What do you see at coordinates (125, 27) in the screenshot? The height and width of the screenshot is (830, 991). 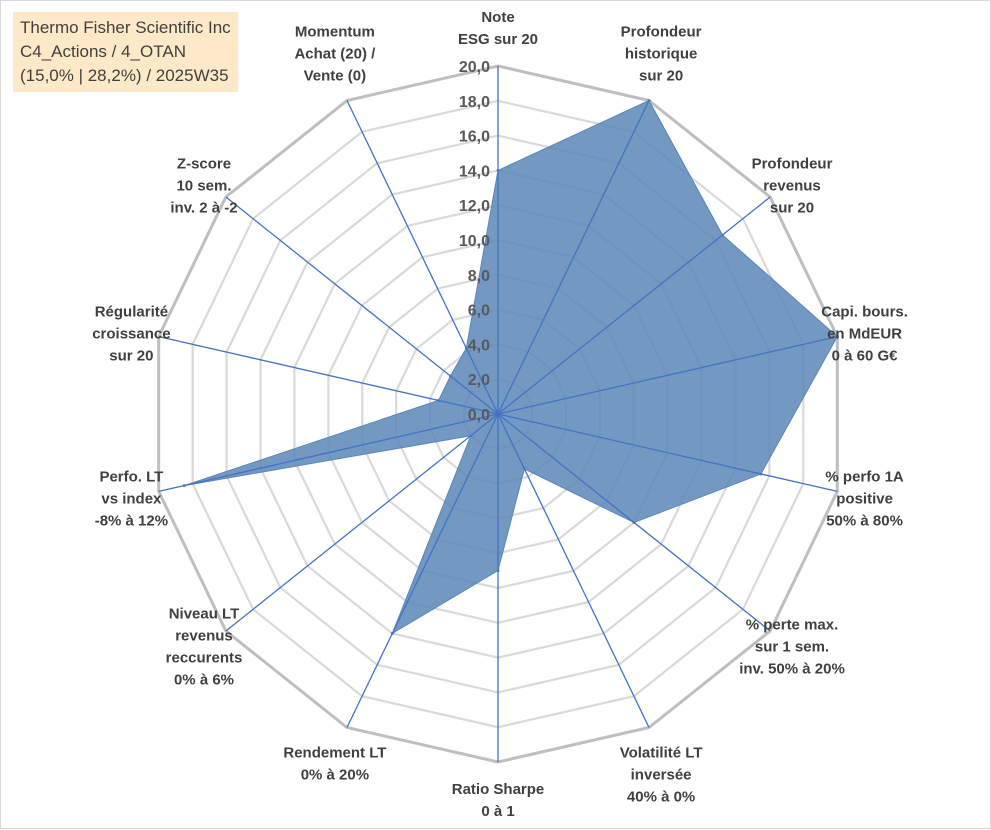 I see `chart-title-line1: Thermo Fisher Scientific Inc` at bounding box center [125, 27].